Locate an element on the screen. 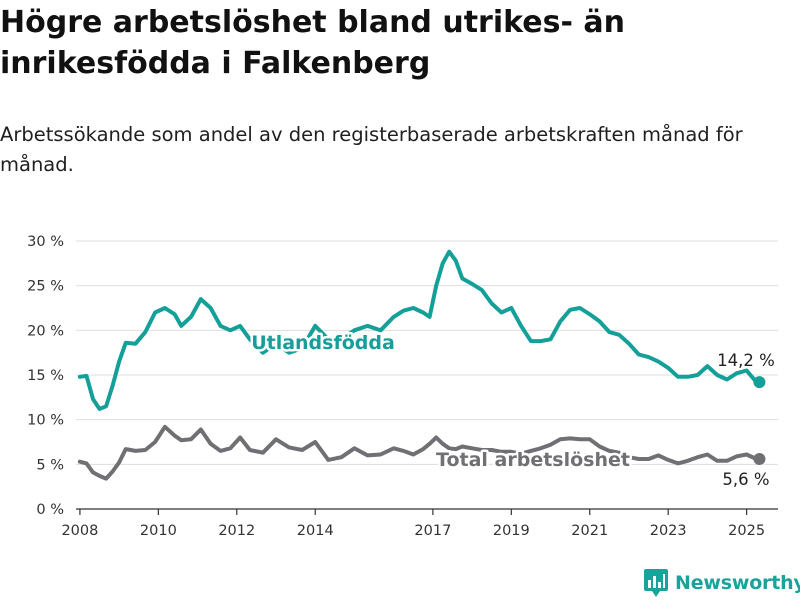 The image size is (800, 600). x-tick-label: 2025 is located at coordinates (746, 531).